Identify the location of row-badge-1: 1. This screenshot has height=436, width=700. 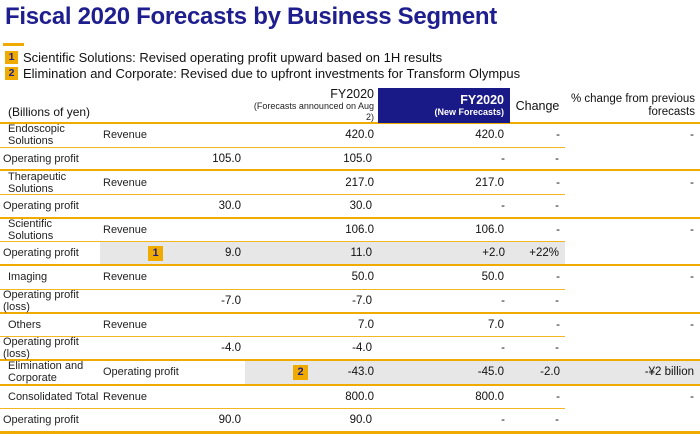
(155, 253).